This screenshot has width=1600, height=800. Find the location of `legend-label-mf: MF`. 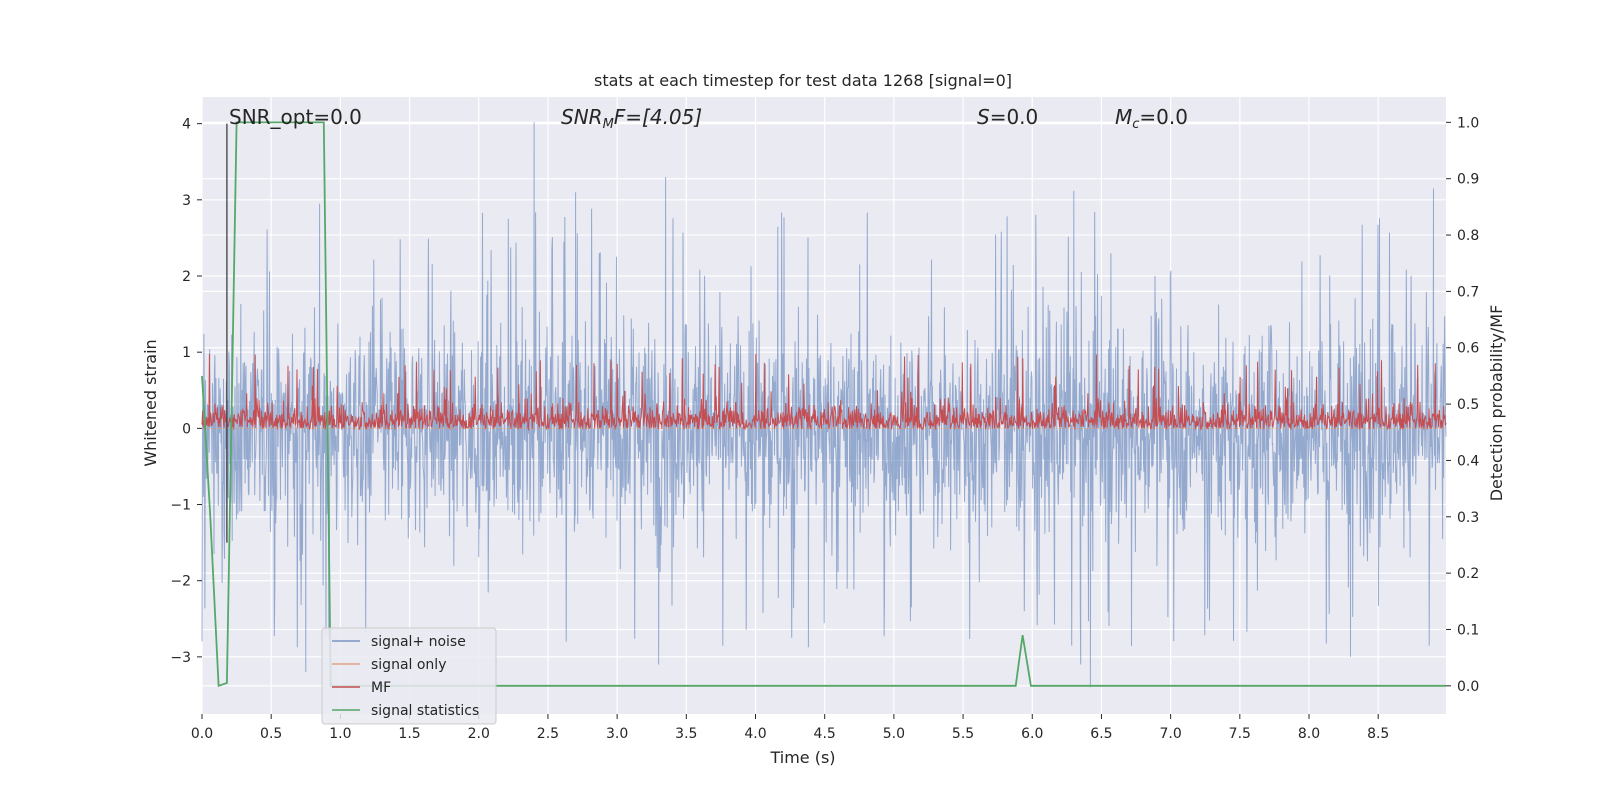

legend-label-mf: MF is located at coordinates (381, 688).